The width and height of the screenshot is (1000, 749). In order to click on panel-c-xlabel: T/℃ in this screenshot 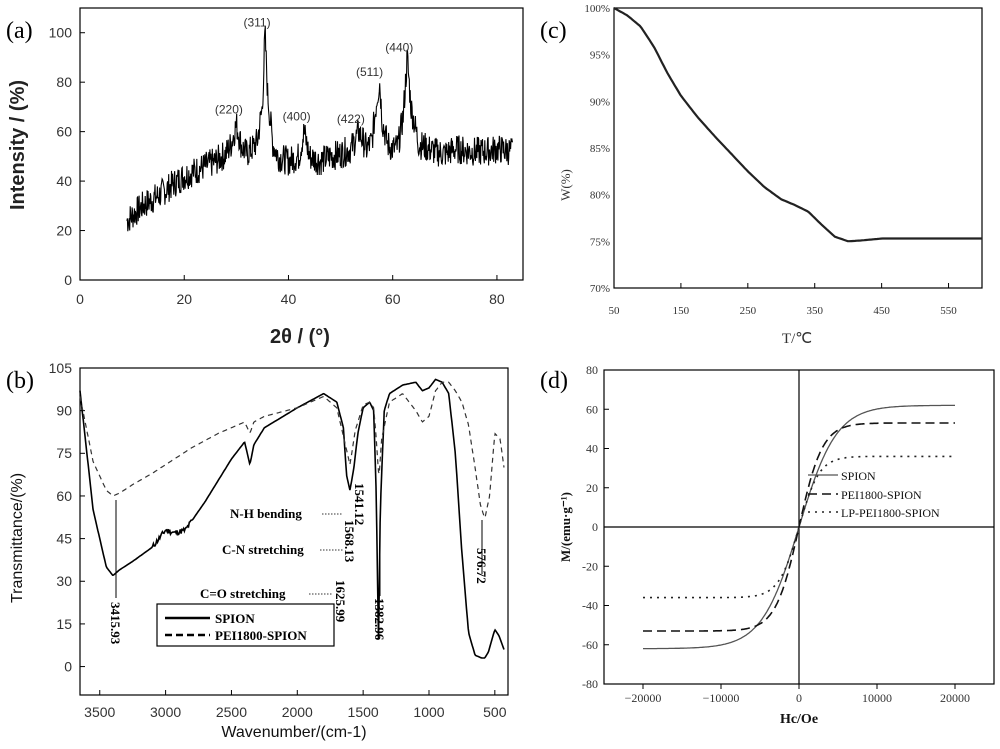, I will do `click(797, 339)`.